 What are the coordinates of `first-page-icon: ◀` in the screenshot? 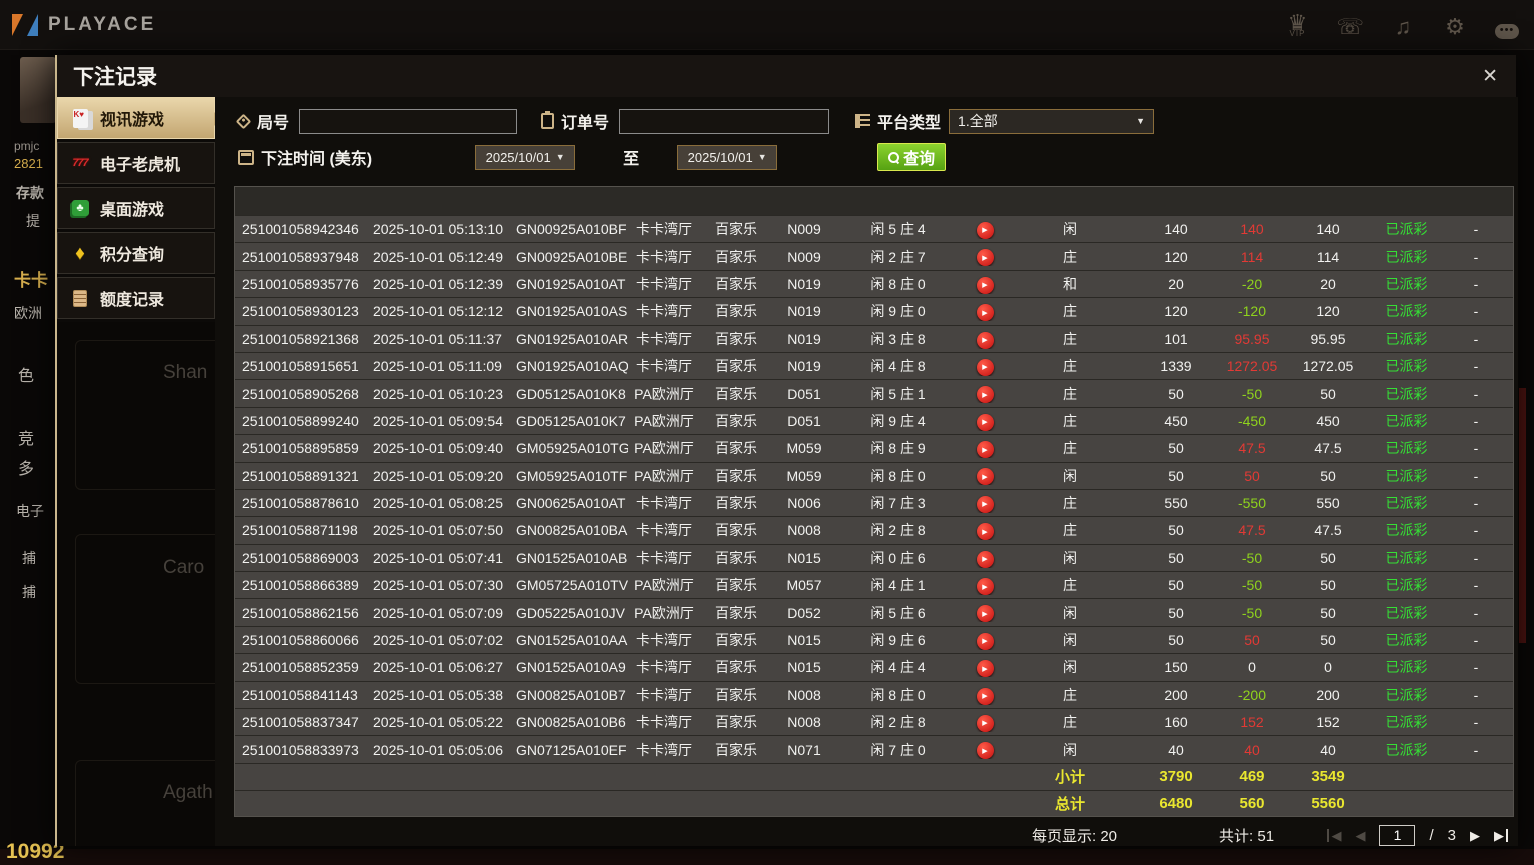 It's located at (1334, 835).